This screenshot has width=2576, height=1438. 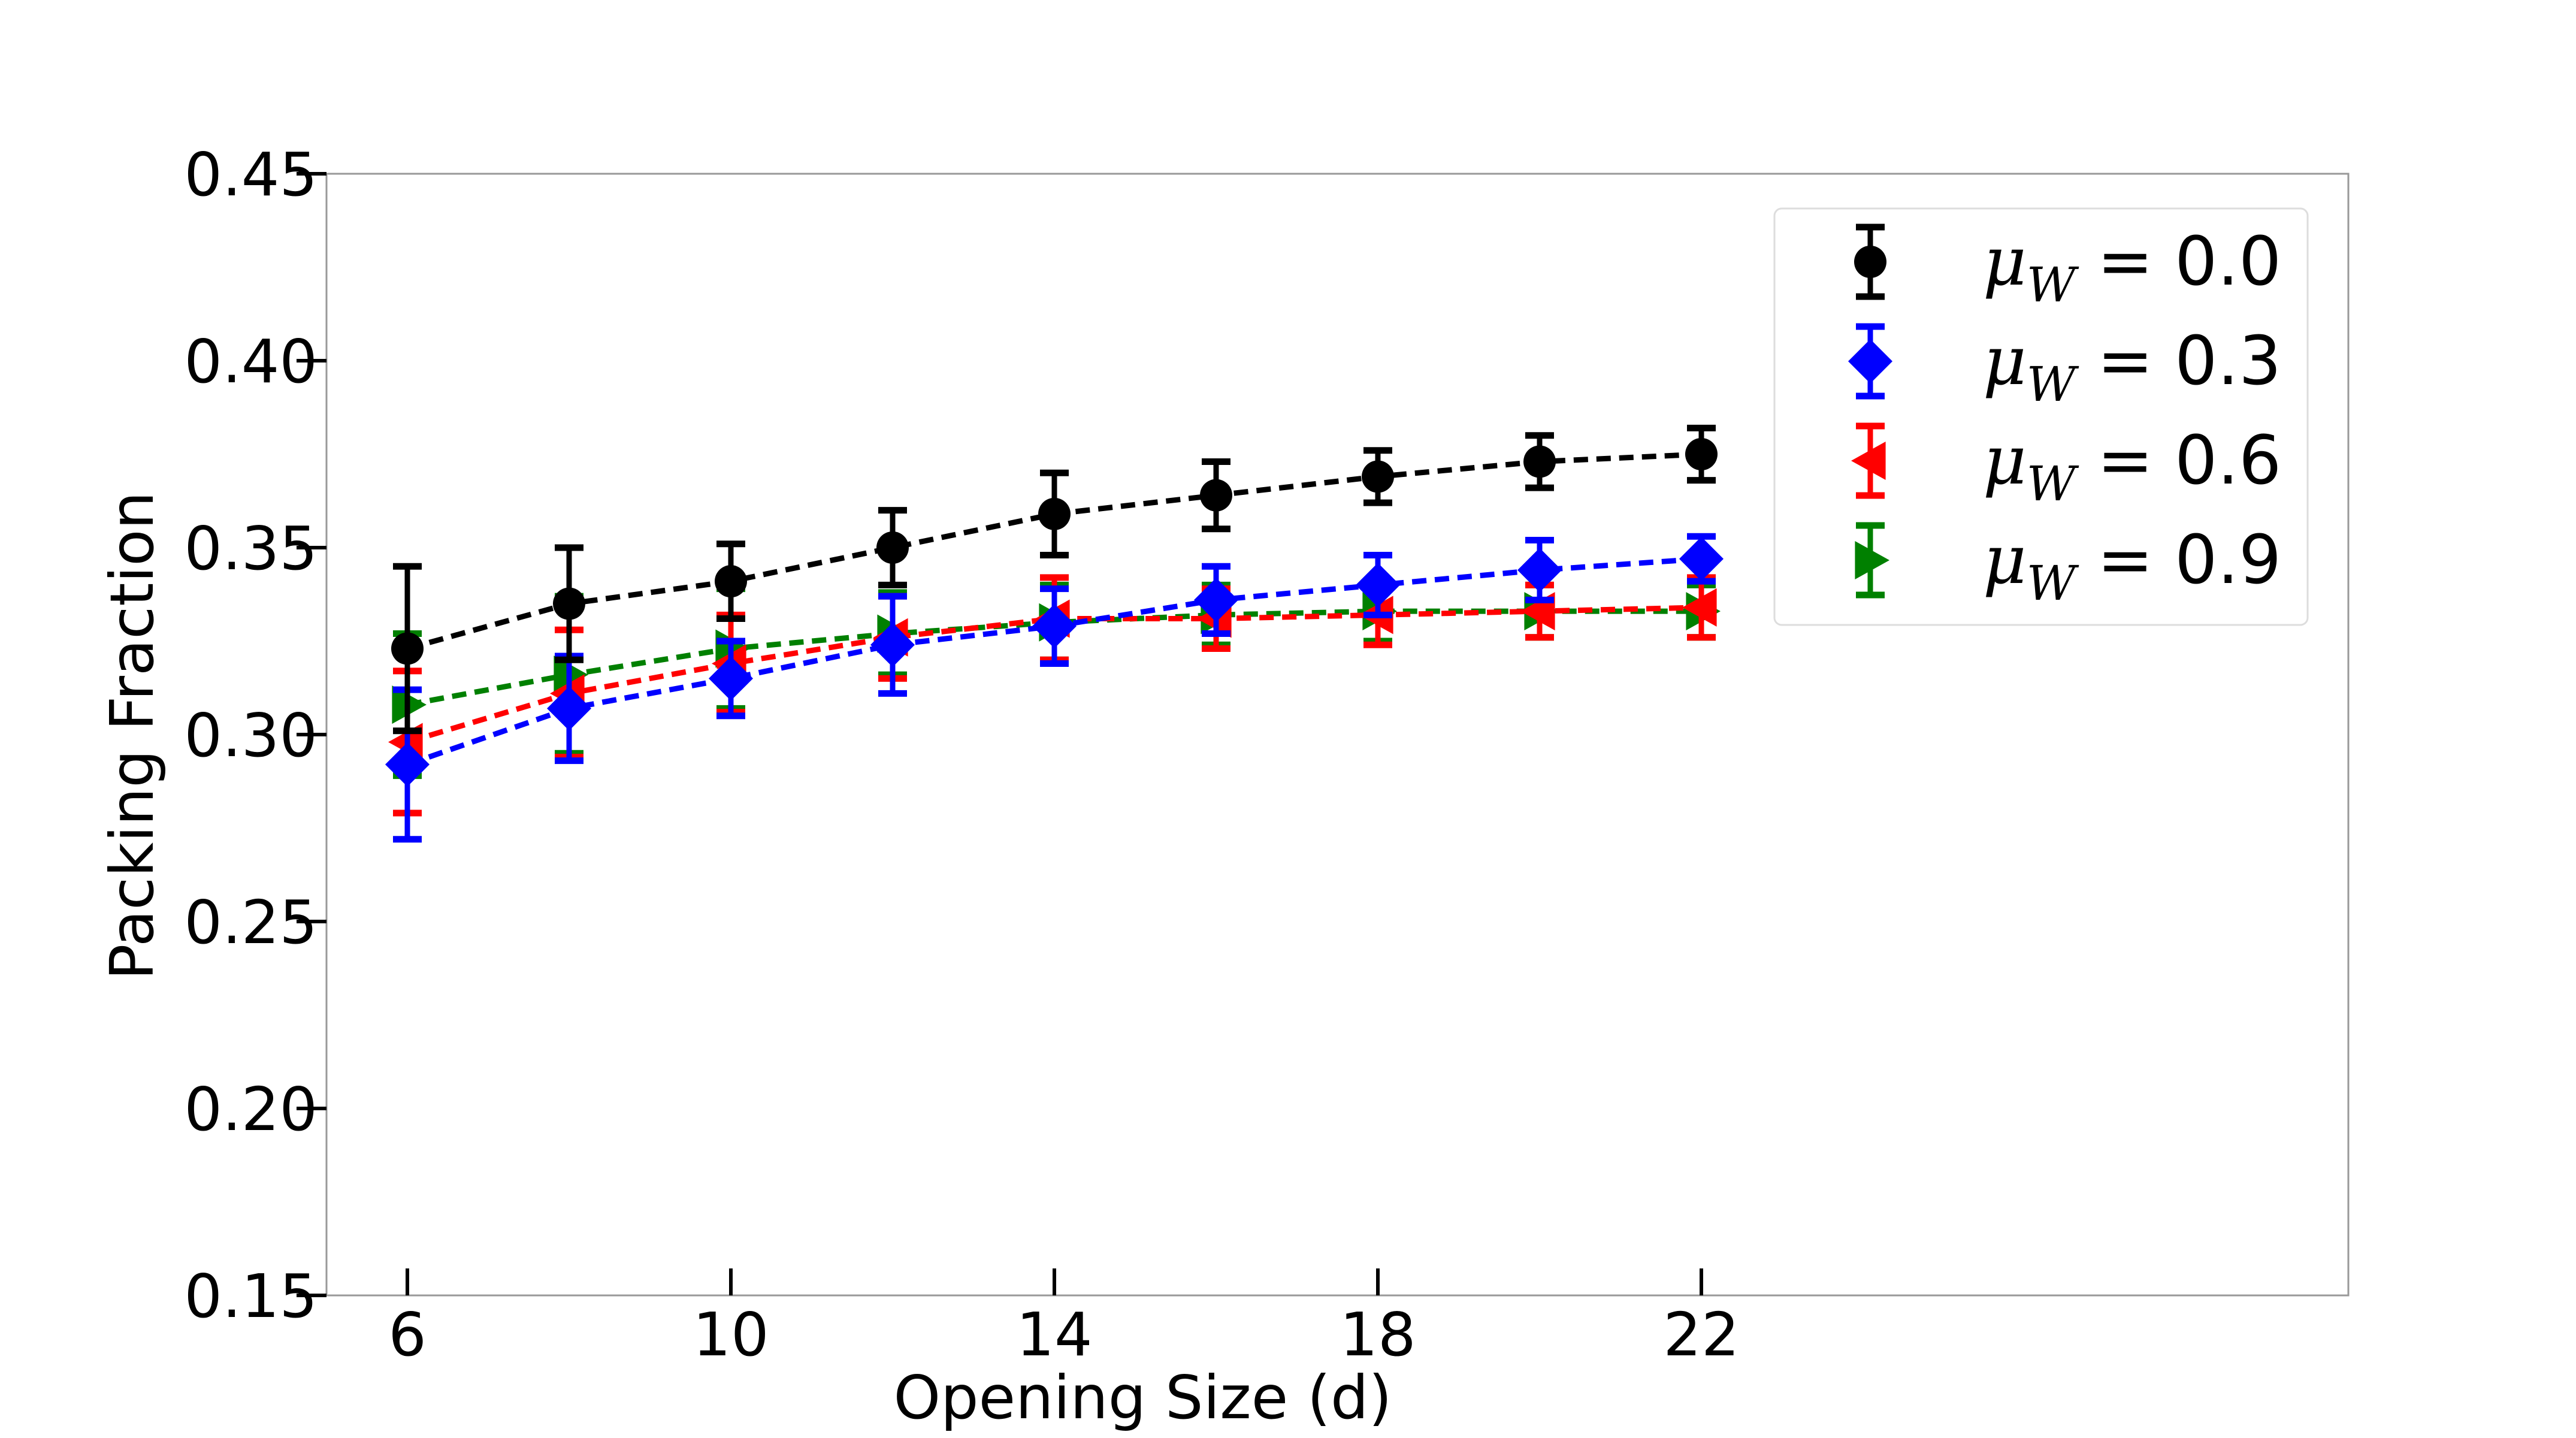 What do you see at coordinates (1054, 658) in the screenshot?
I see `series-line` at bounding box center [1054, 658].